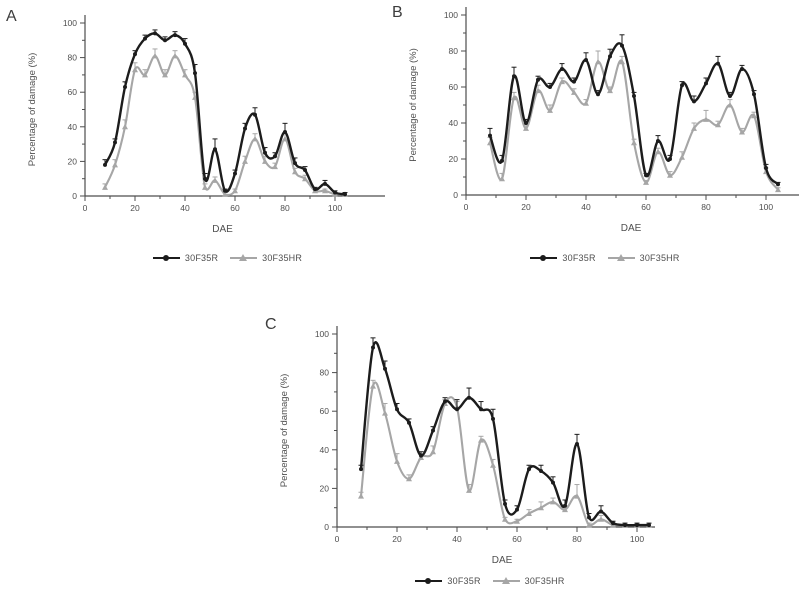 The width and height of the screenshot is (802, 603). I want to click on x-tick-label: 100, so click(766, 207).